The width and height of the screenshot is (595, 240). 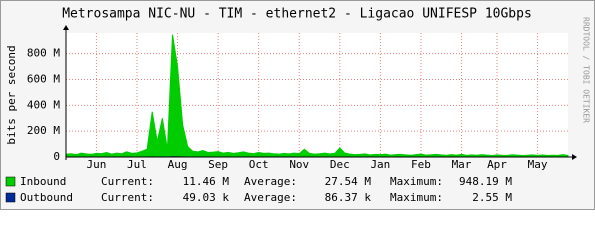 What do you see at coordinates (497, 164) in the screenshot?
I see `x-tick-label: Apr` at bounding box center [497, 164].